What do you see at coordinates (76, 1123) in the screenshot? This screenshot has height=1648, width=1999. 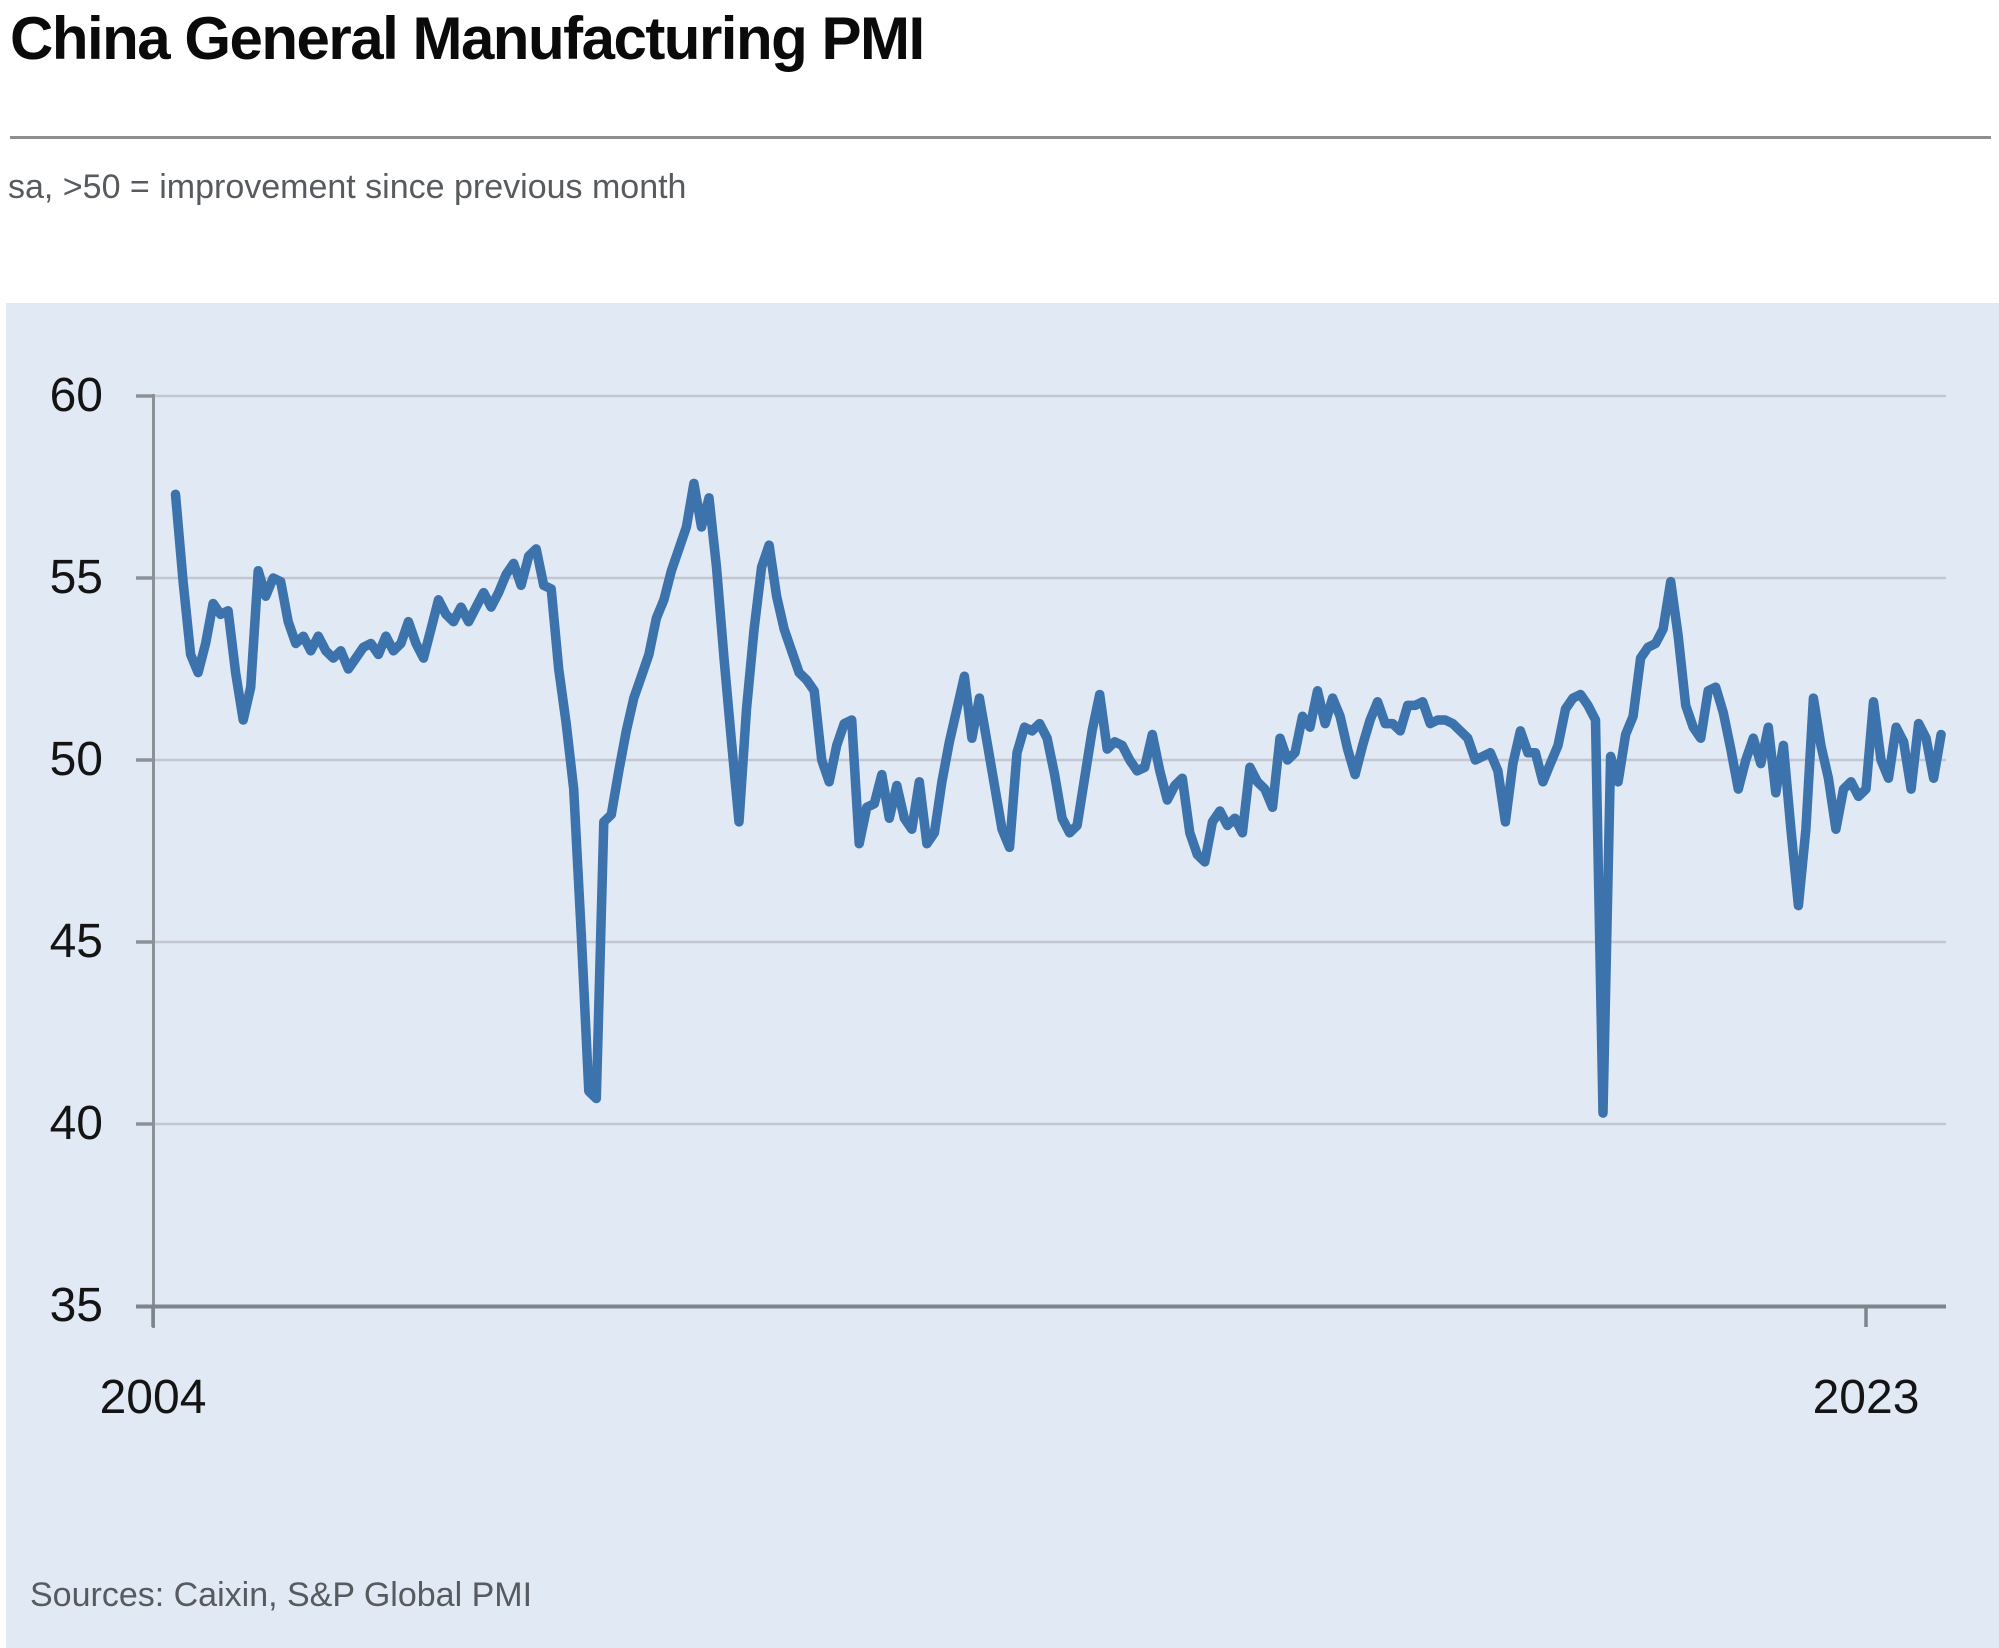 I see `y-axis-label-40: 40` at bounding box center [76, 1123].